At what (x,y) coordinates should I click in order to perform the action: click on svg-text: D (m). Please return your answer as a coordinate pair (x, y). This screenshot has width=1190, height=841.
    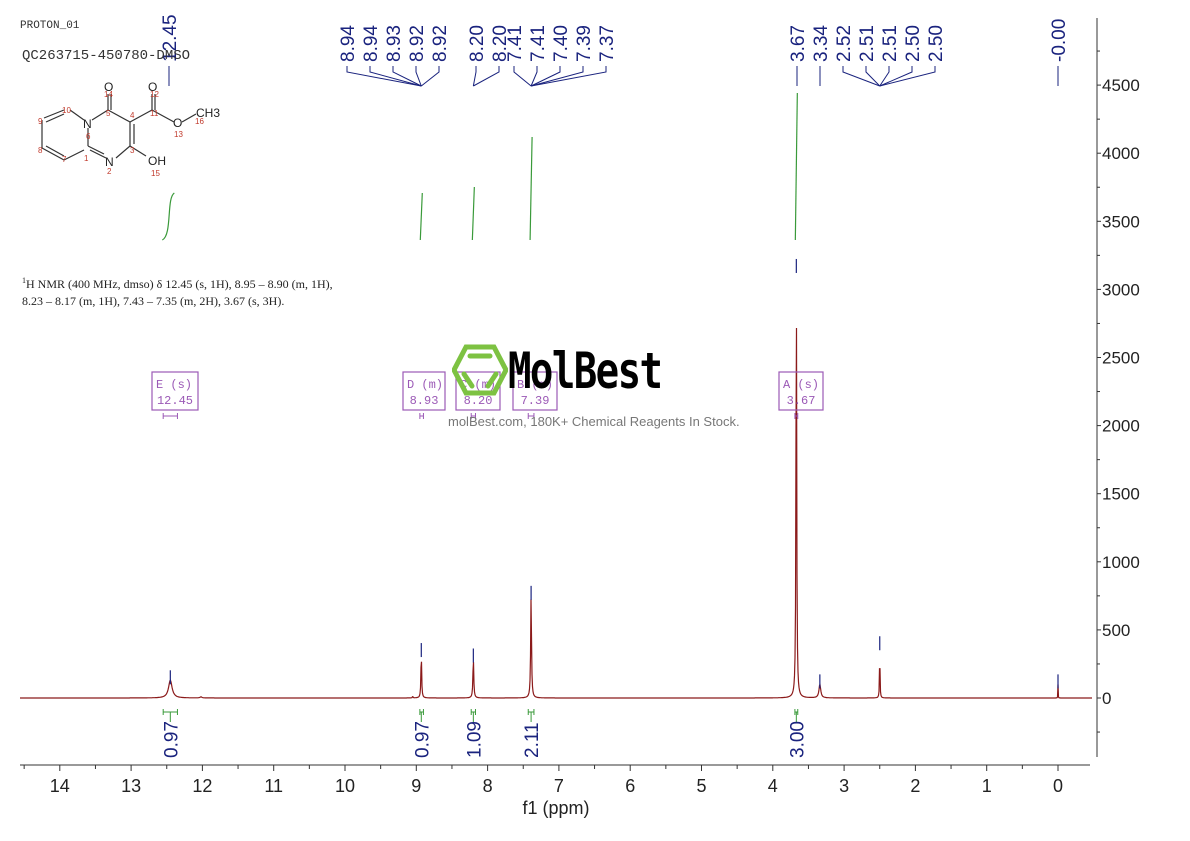
    Looking at the image, I should click on (425, 385).